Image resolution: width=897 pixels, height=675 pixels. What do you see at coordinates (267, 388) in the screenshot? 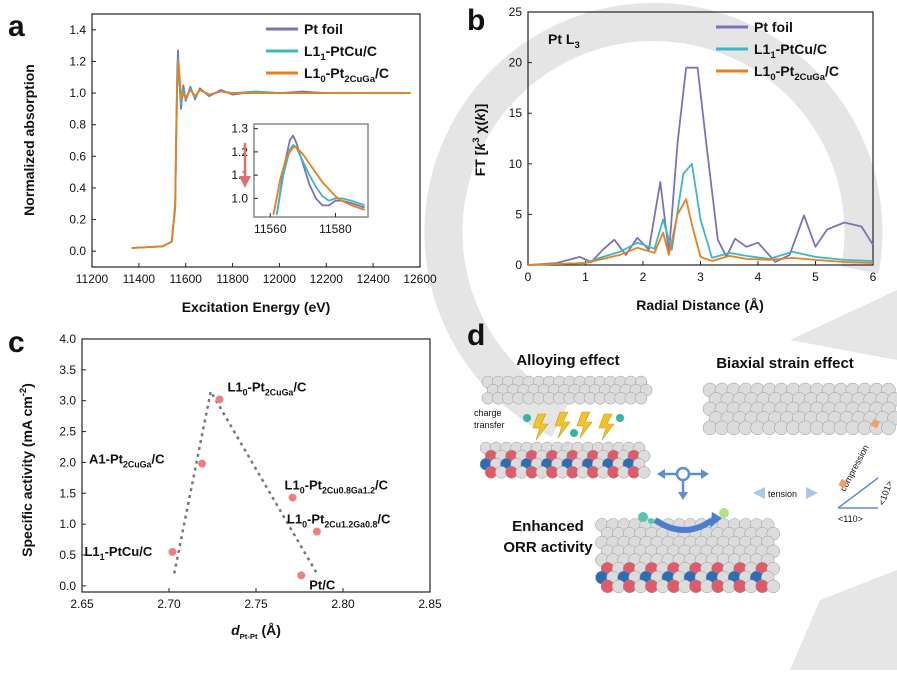
I see `point-label: L10​-Pt2CuGa​/C` at bounding box center [267, 388].